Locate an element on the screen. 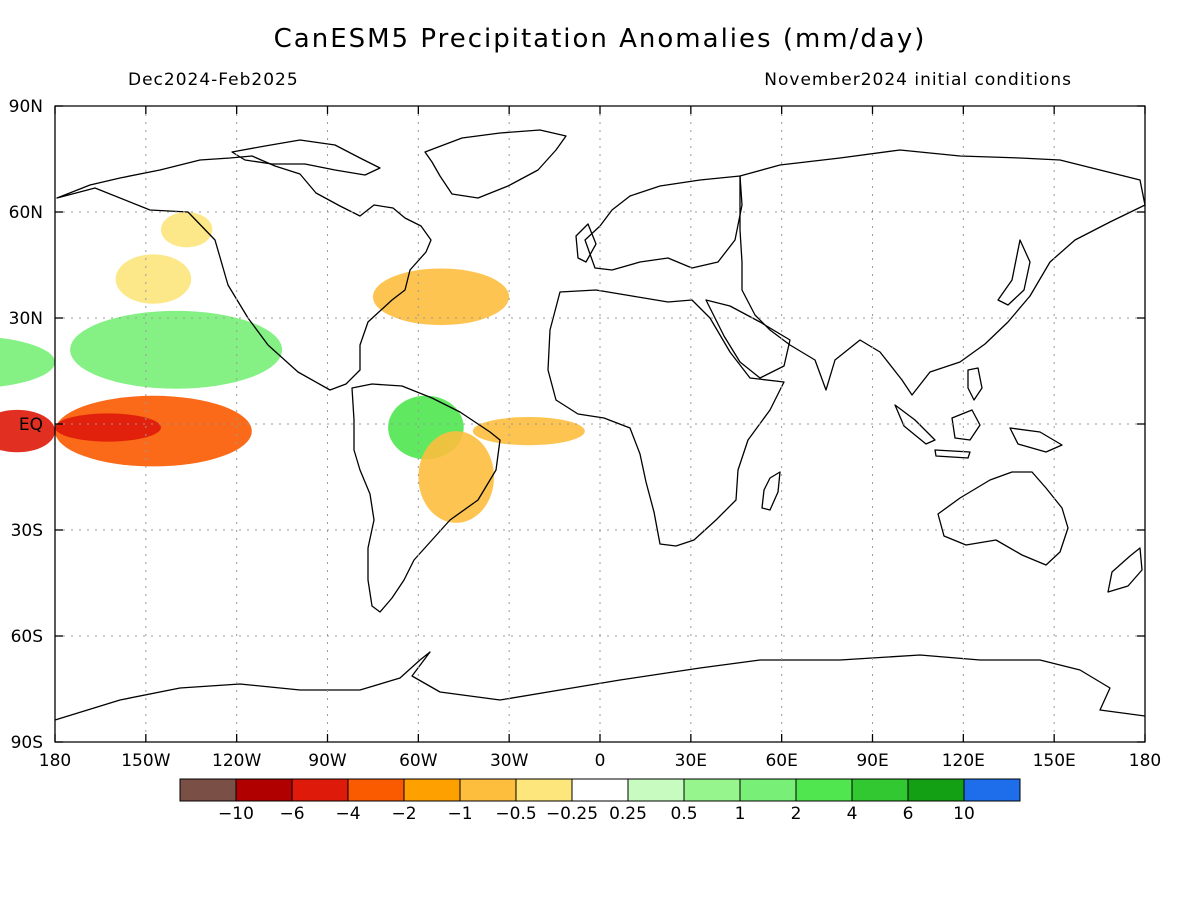  colorbar-label: −6 is located at coordinates (291, 814).